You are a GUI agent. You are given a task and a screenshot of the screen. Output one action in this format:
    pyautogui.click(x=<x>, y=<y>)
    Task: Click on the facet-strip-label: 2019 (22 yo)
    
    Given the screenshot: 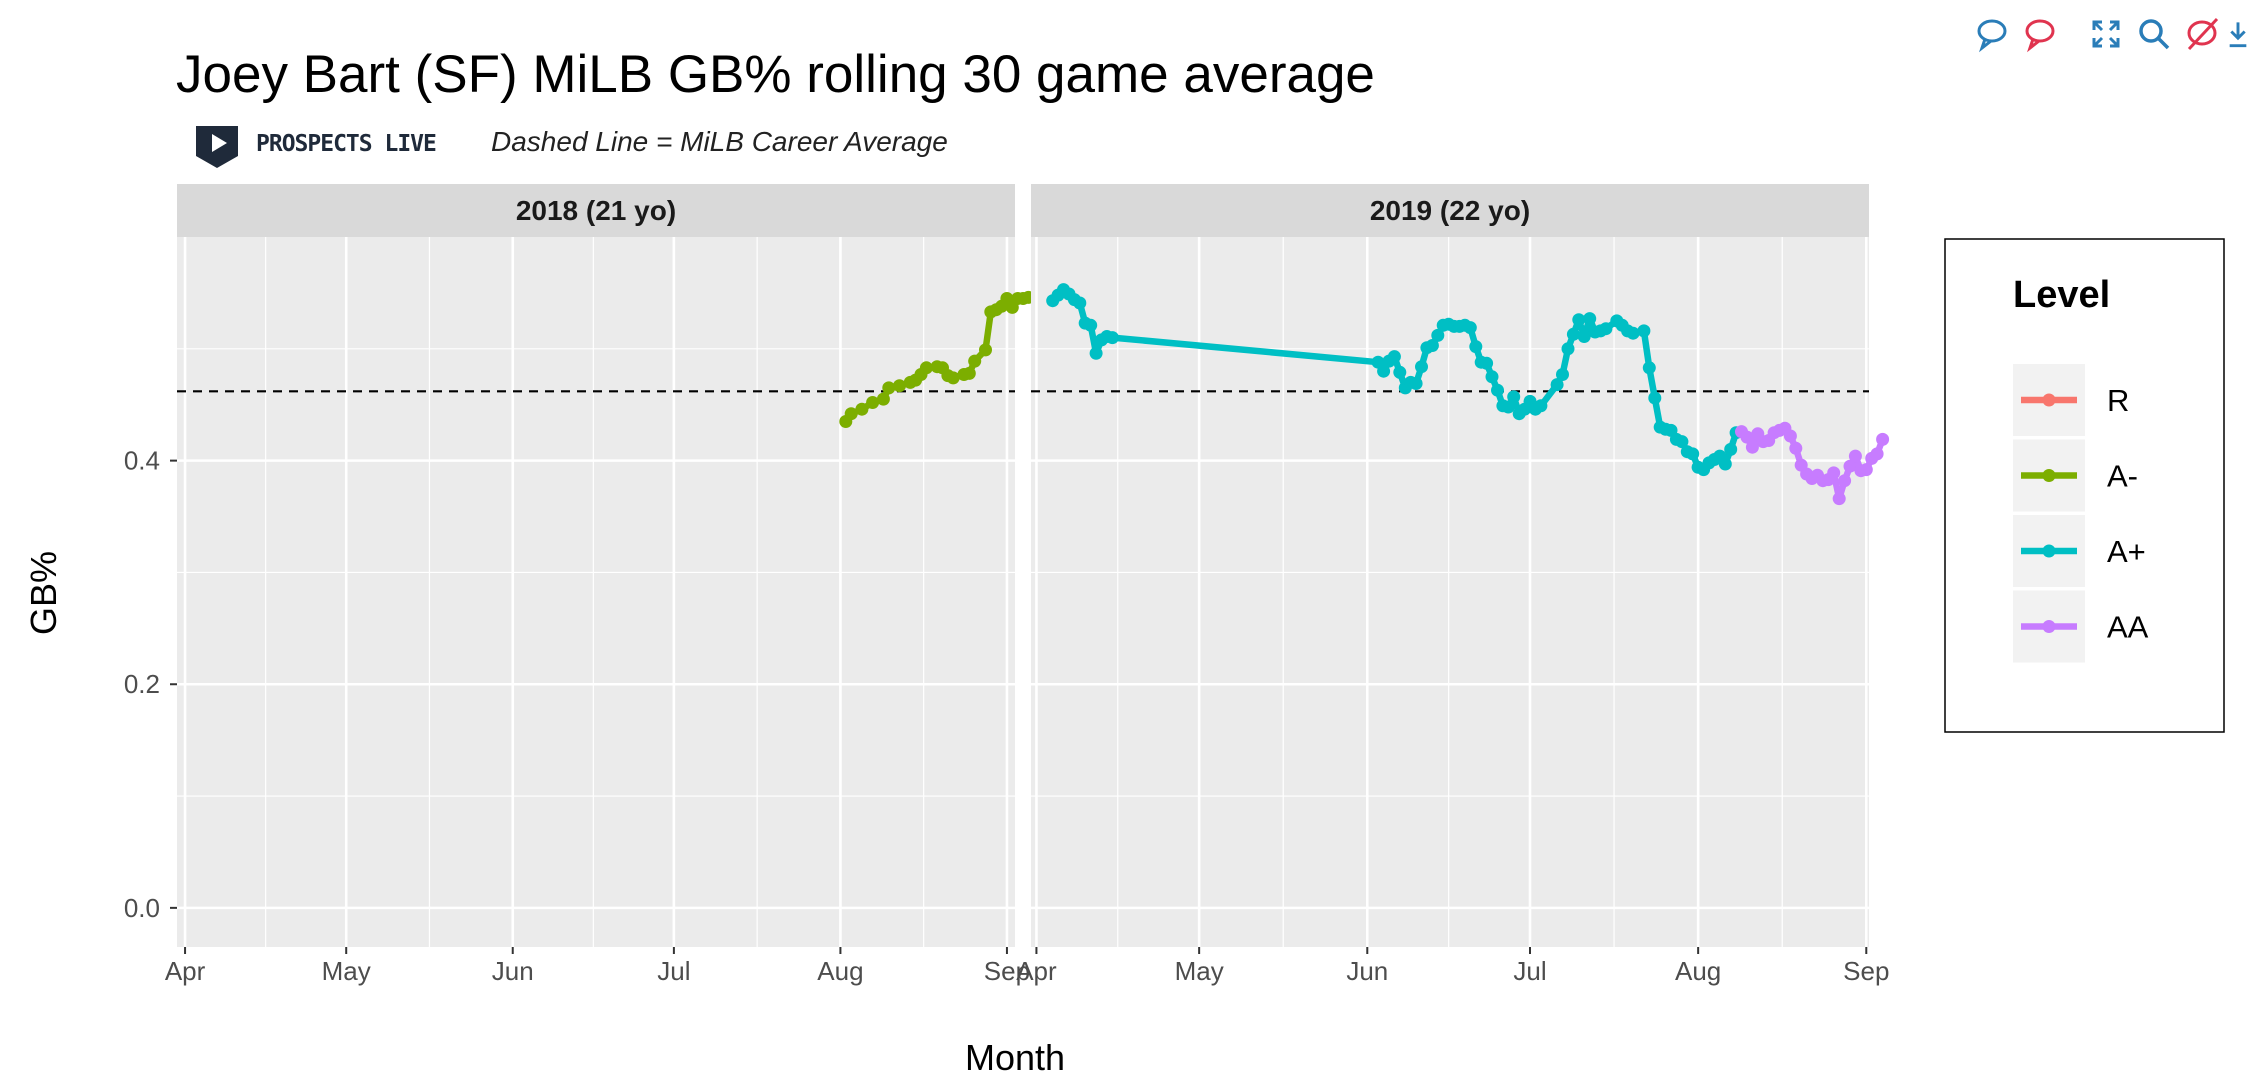 What is the action you would take?
    pyautogui.click(x=1450, y=210)
    